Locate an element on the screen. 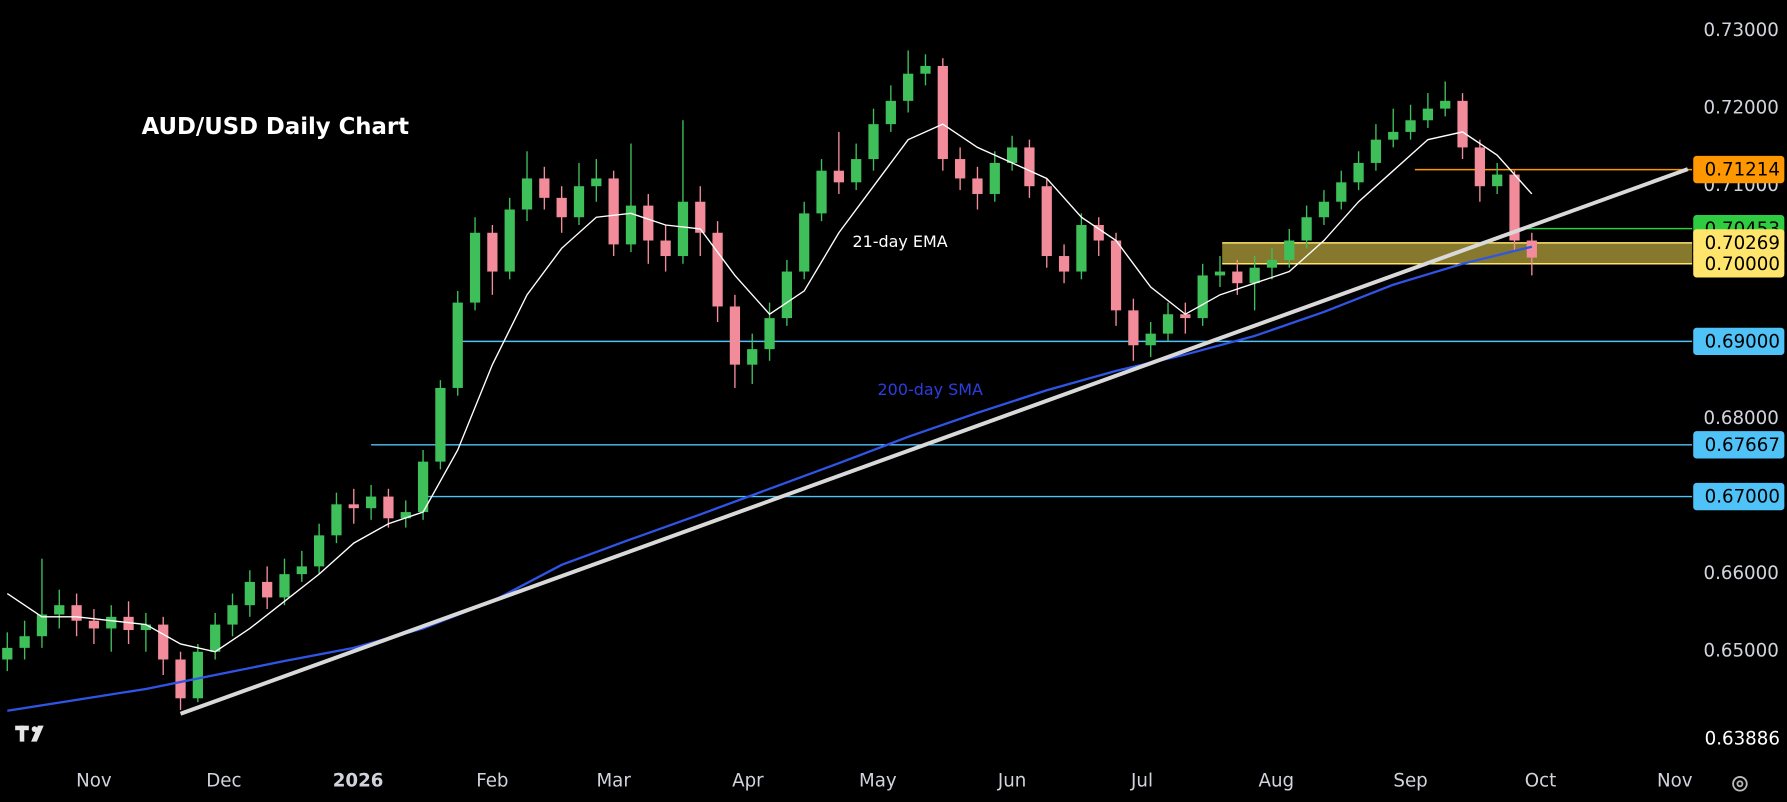  x-tick-label: Dec is located at coordinates (223, 780).